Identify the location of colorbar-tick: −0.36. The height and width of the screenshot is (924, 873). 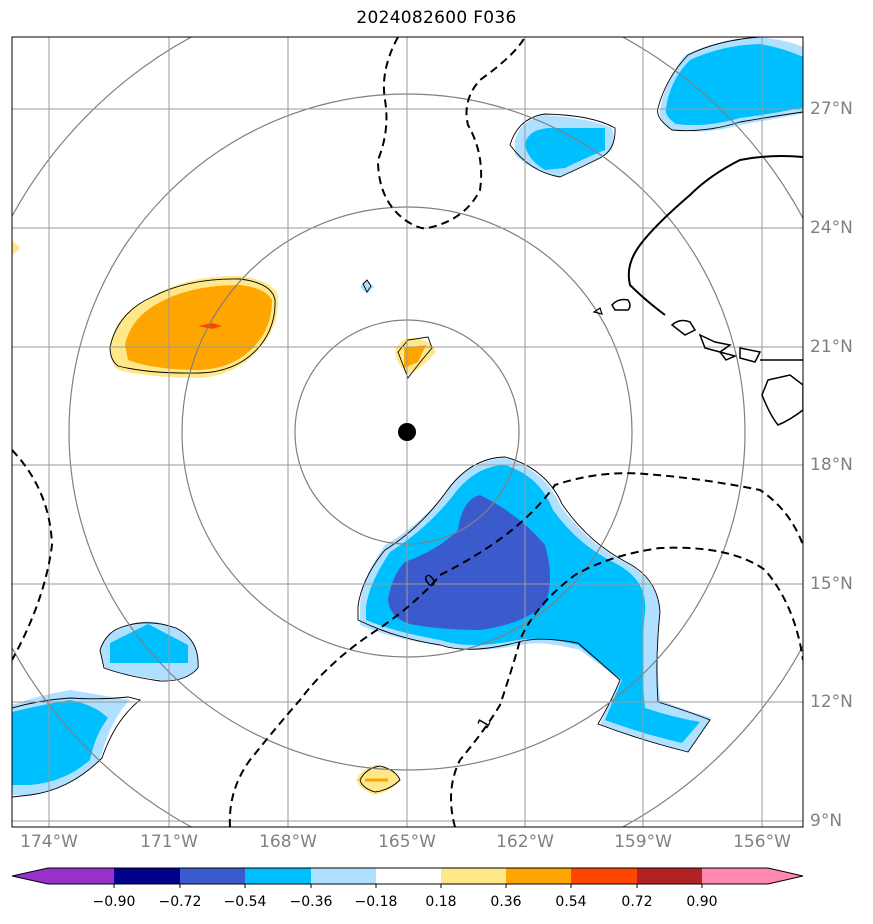
(311, 902).